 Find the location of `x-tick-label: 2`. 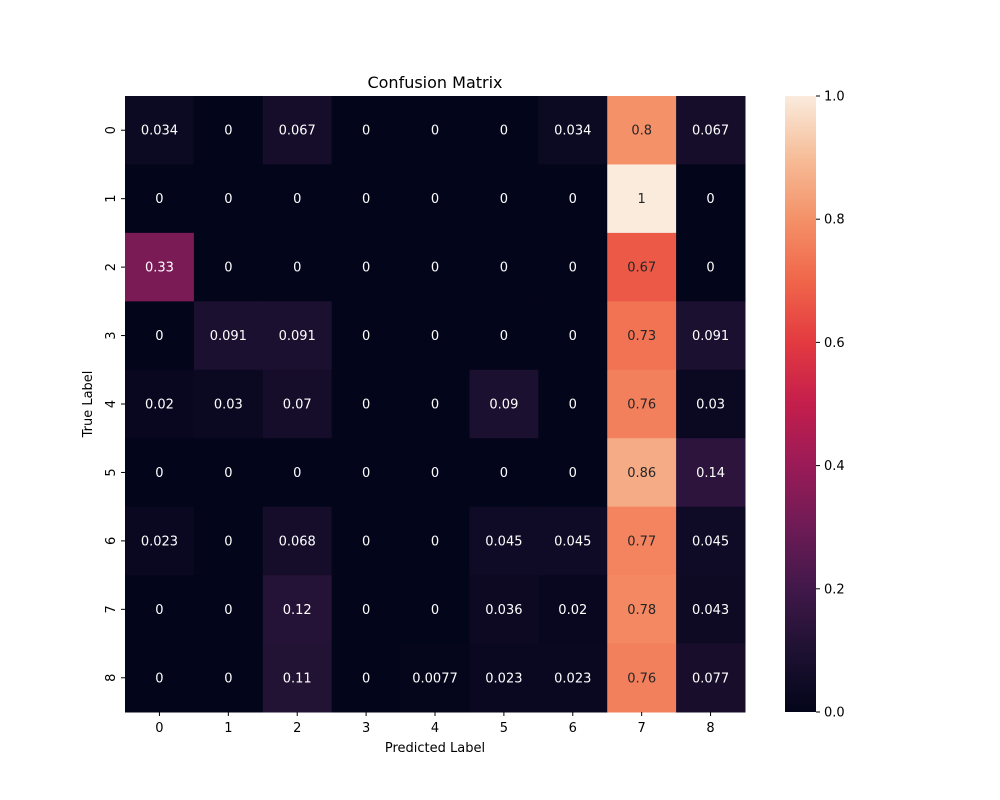

x-tick-label: 2 is located at coordinates (297, 728).